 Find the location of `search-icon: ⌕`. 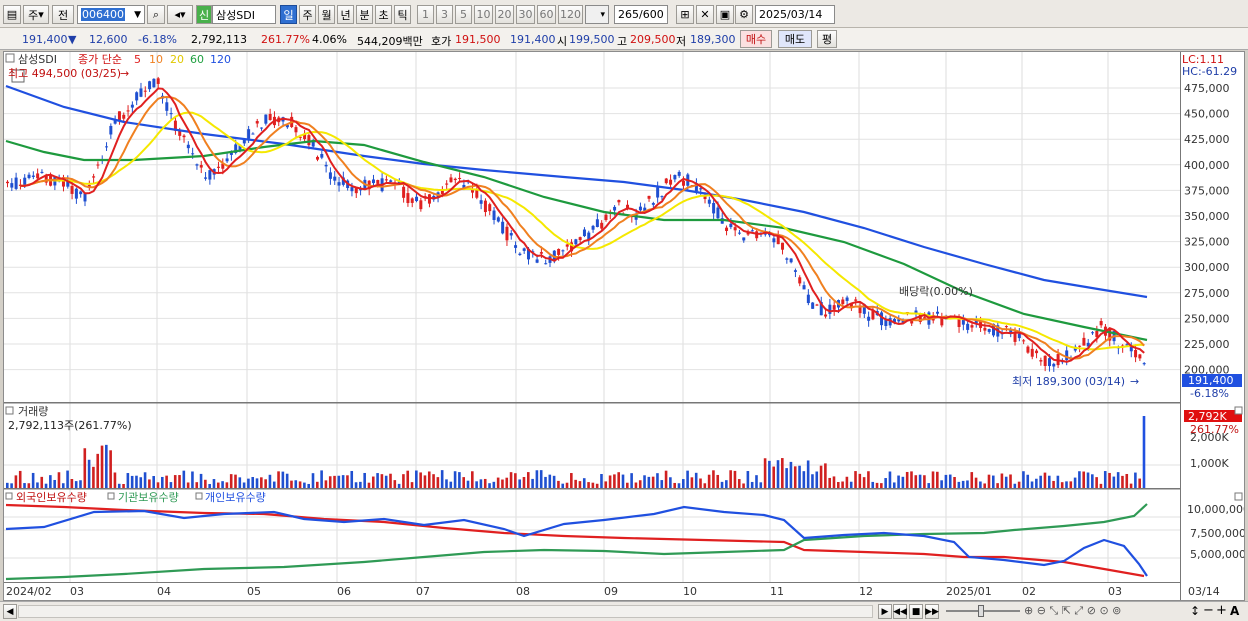

search-icon: ⌕ is located at coordinates (156, 14).